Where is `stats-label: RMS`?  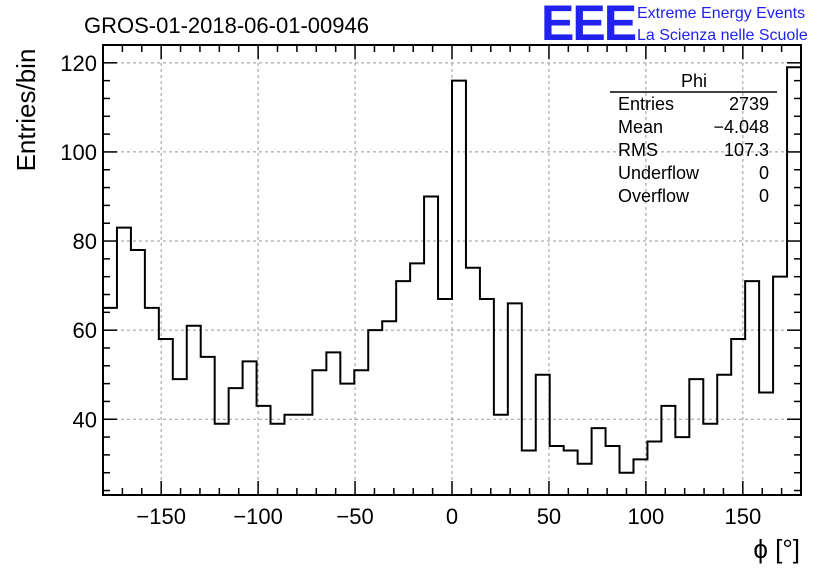 stats-label: RMS is located at coordinates (638, 150).